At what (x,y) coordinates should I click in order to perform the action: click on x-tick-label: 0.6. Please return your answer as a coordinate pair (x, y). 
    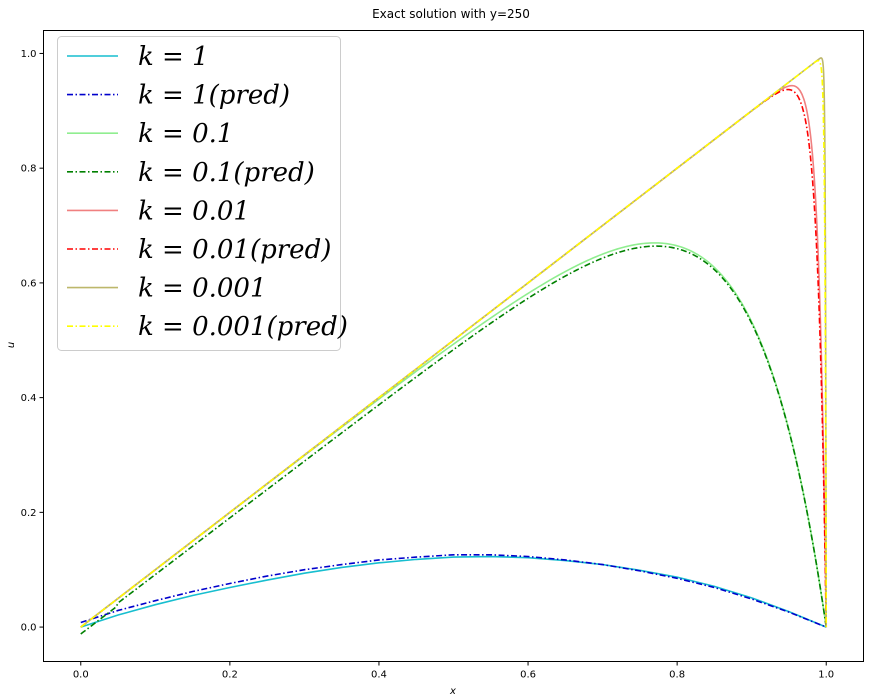
    Looking at the image, I should click on (528, 675).